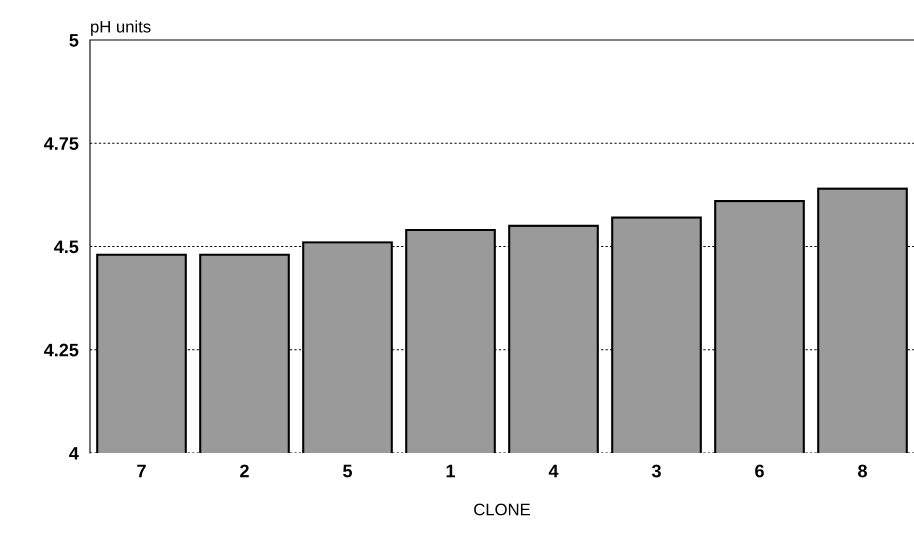 This screenshot has width=914, height=540. What do you see at coordinates (862, 471) in the screenshot?
I see `x-tick-label: 8` at bounding box center [862, 471].